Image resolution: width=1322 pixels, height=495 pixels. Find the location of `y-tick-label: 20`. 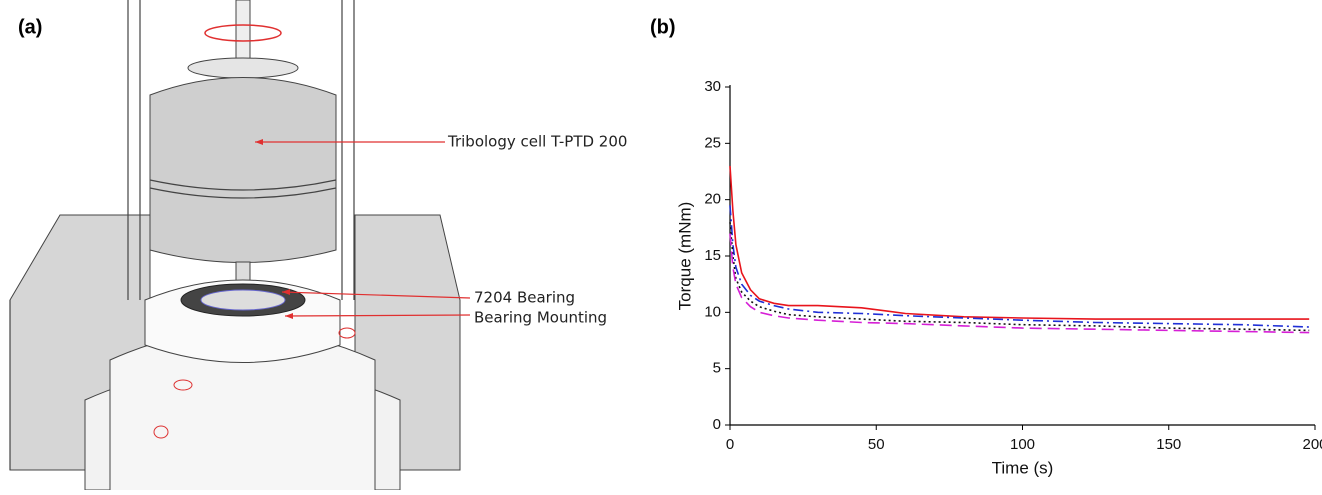

y-tick-label: 20 is located at coordinates (712, 199).